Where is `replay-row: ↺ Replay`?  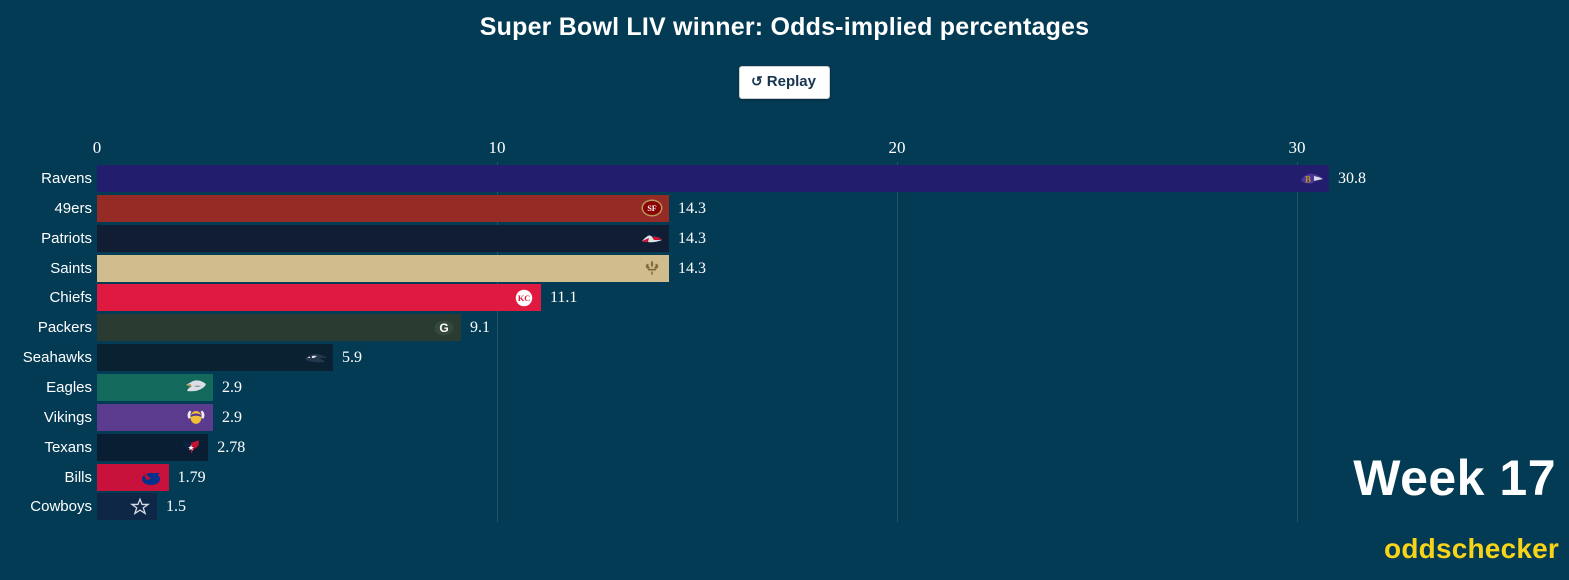 replay-row: ↺ Replay is located at coordinates (784, 82).